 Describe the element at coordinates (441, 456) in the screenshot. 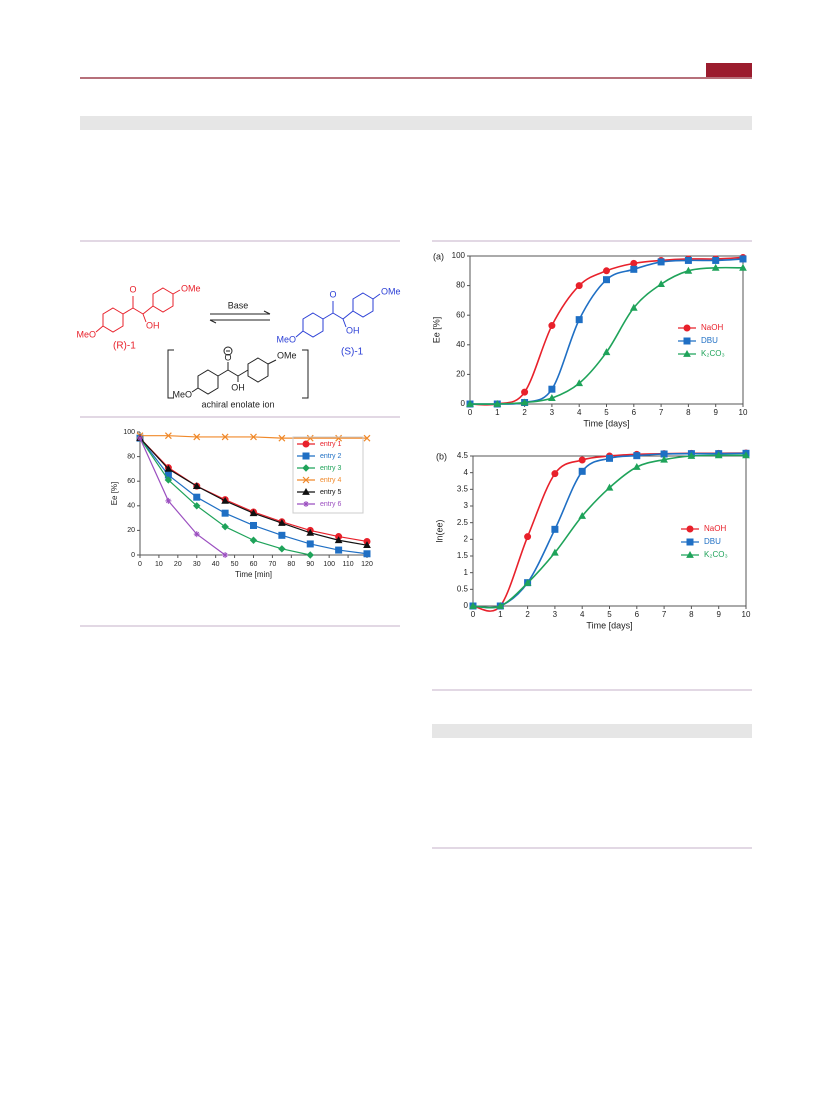

I see `chart-title: (b)` at that location.